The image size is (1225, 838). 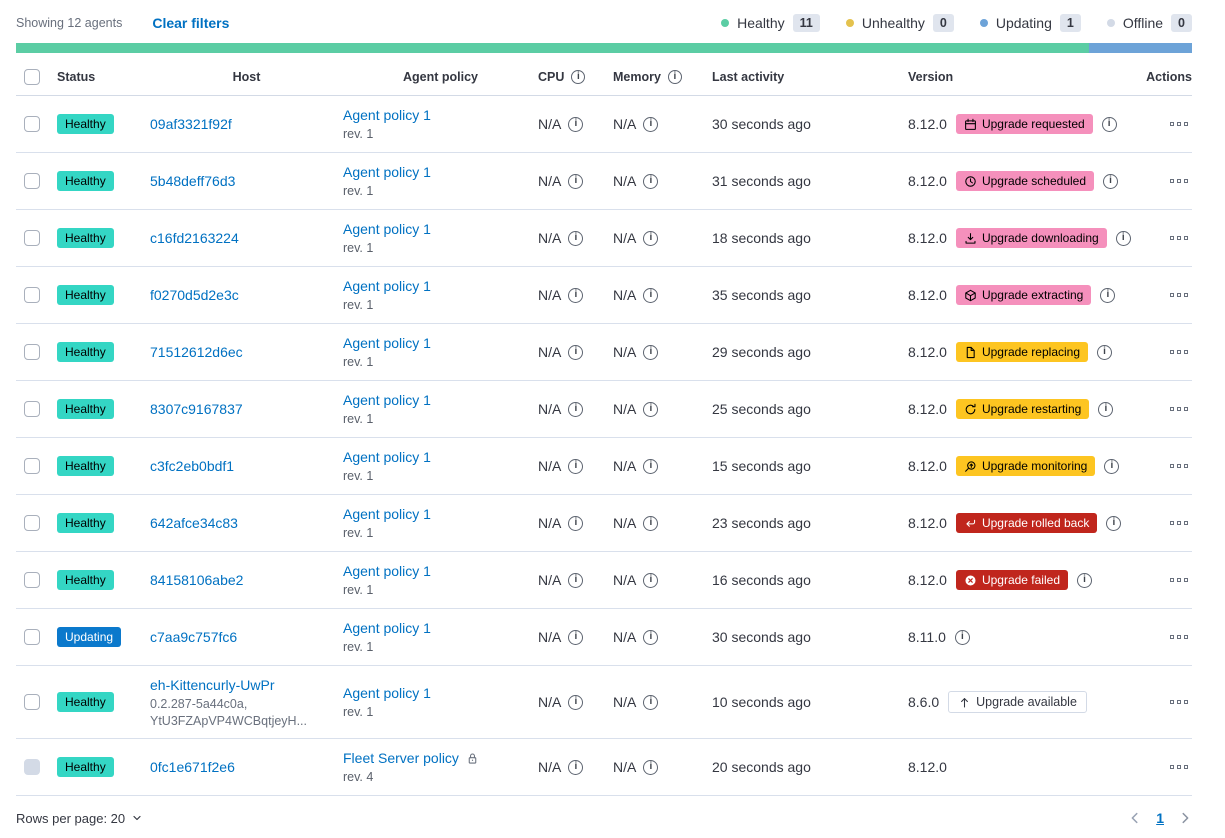 What do you see at coordinates (194, 522) in the screenshot?
I see `host-link: 642afce34c83` at bounding box center [194, 522].